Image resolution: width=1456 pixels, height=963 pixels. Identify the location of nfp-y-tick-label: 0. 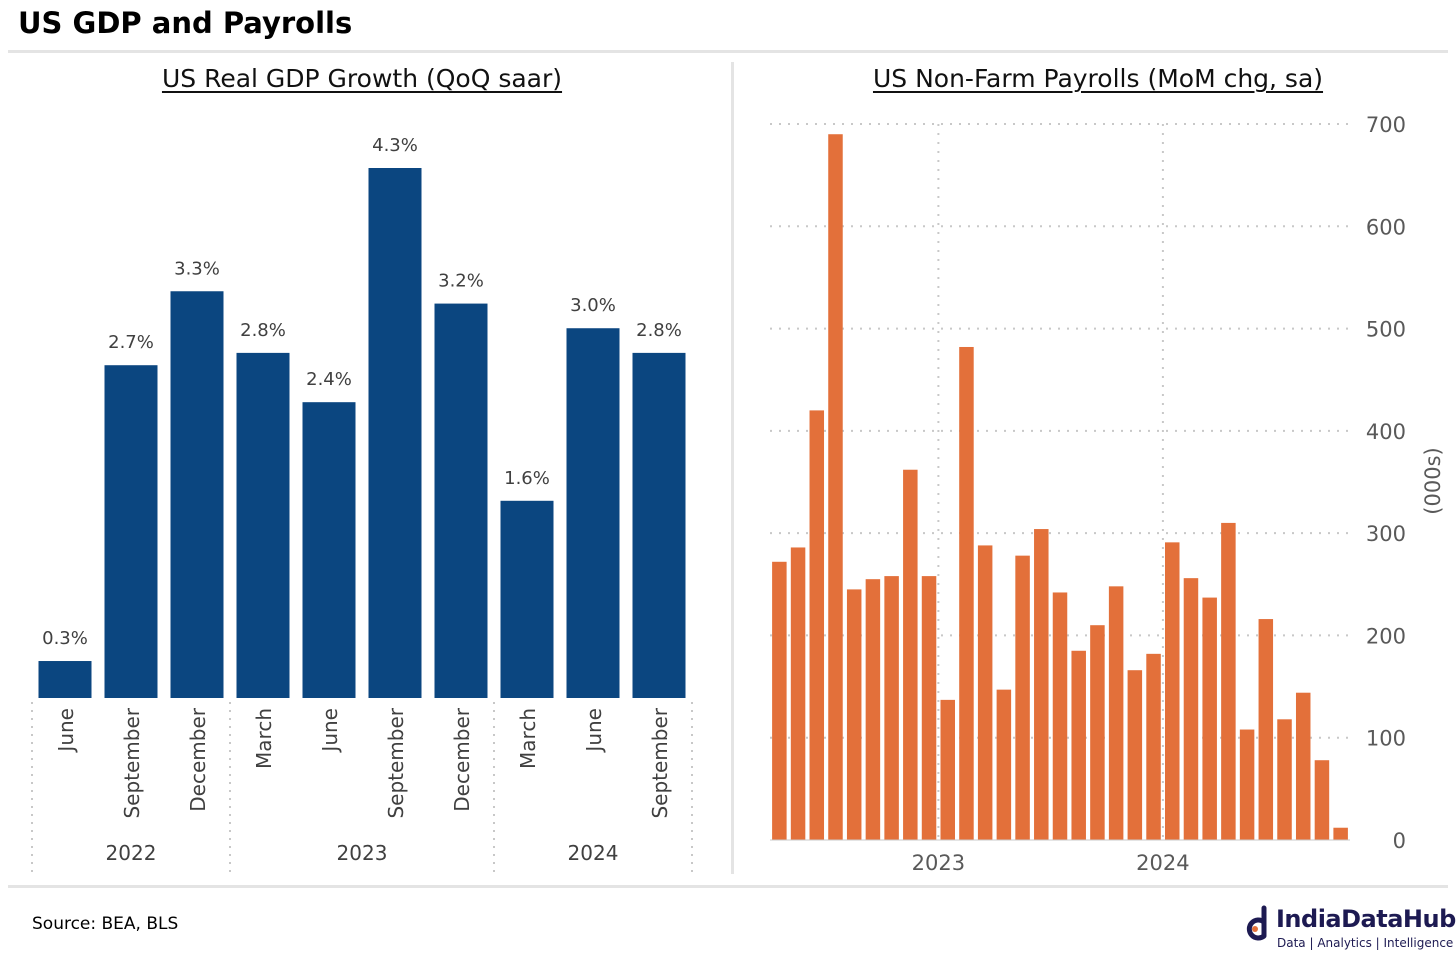
(1399, 841).